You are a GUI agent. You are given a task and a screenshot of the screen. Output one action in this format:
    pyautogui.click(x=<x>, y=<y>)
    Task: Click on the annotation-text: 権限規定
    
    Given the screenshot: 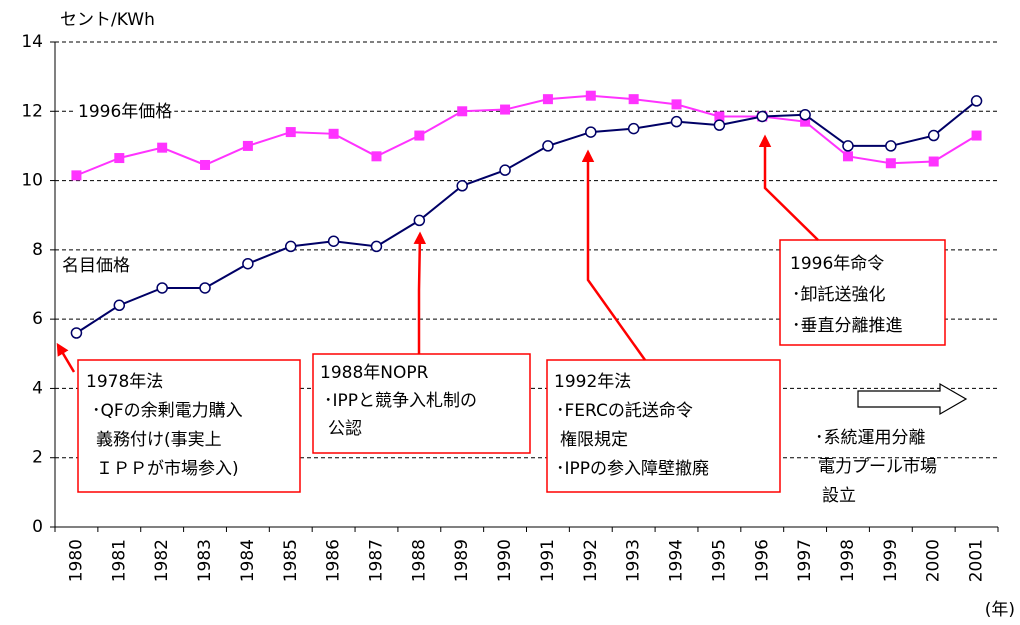 What is the action you would take?
    pyautogui.click(x=594, y=440)
    